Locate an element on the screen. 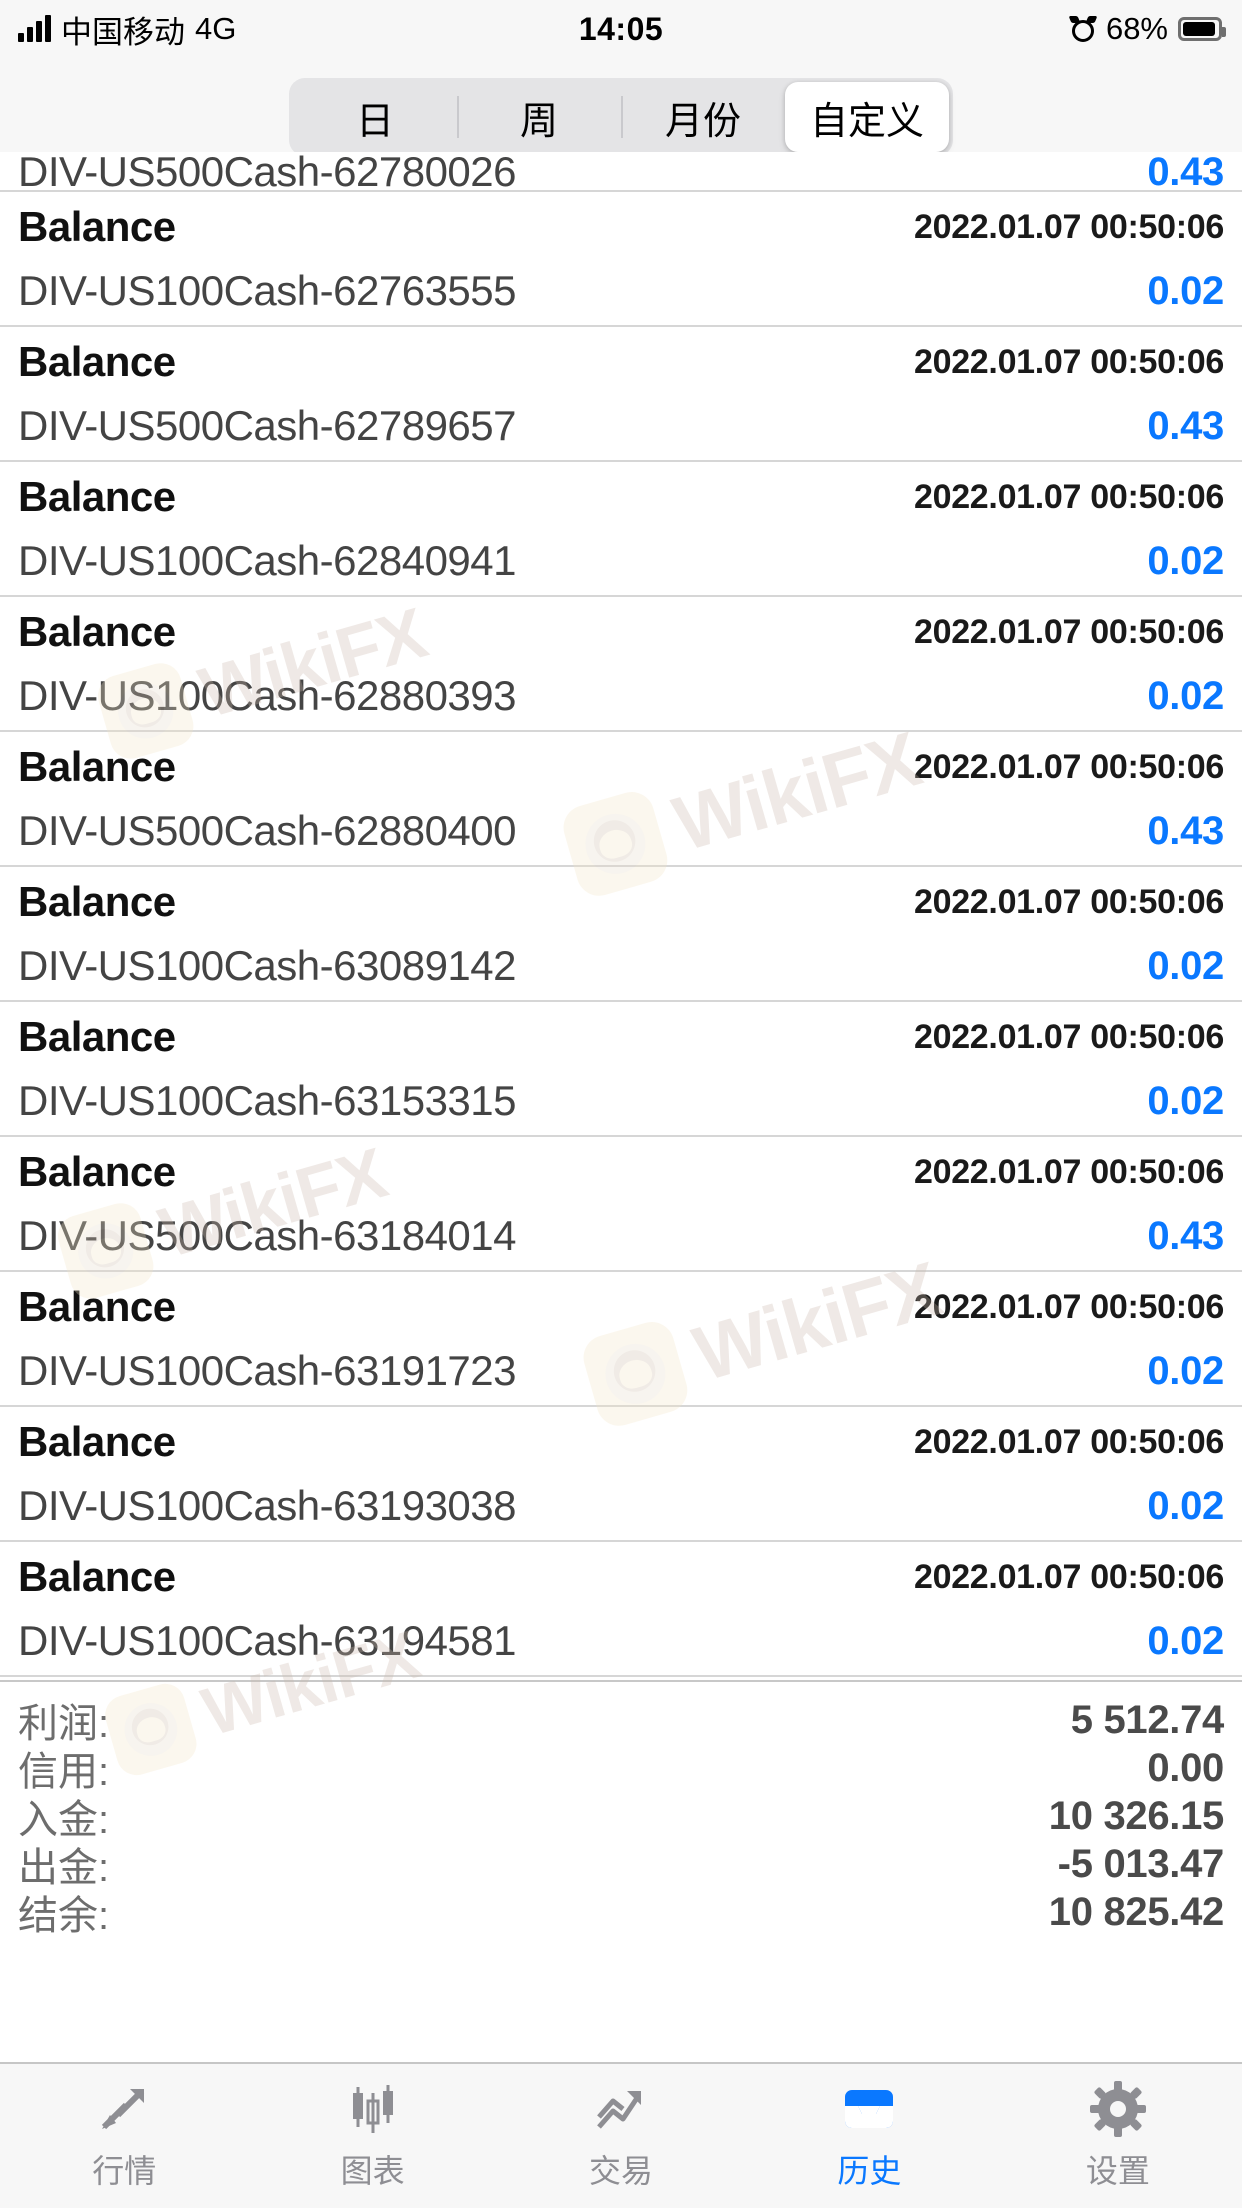 The width and height of the screenshot is (1242, 2208). tab-quotes: 行情 is located at coordinates (124, 2135).